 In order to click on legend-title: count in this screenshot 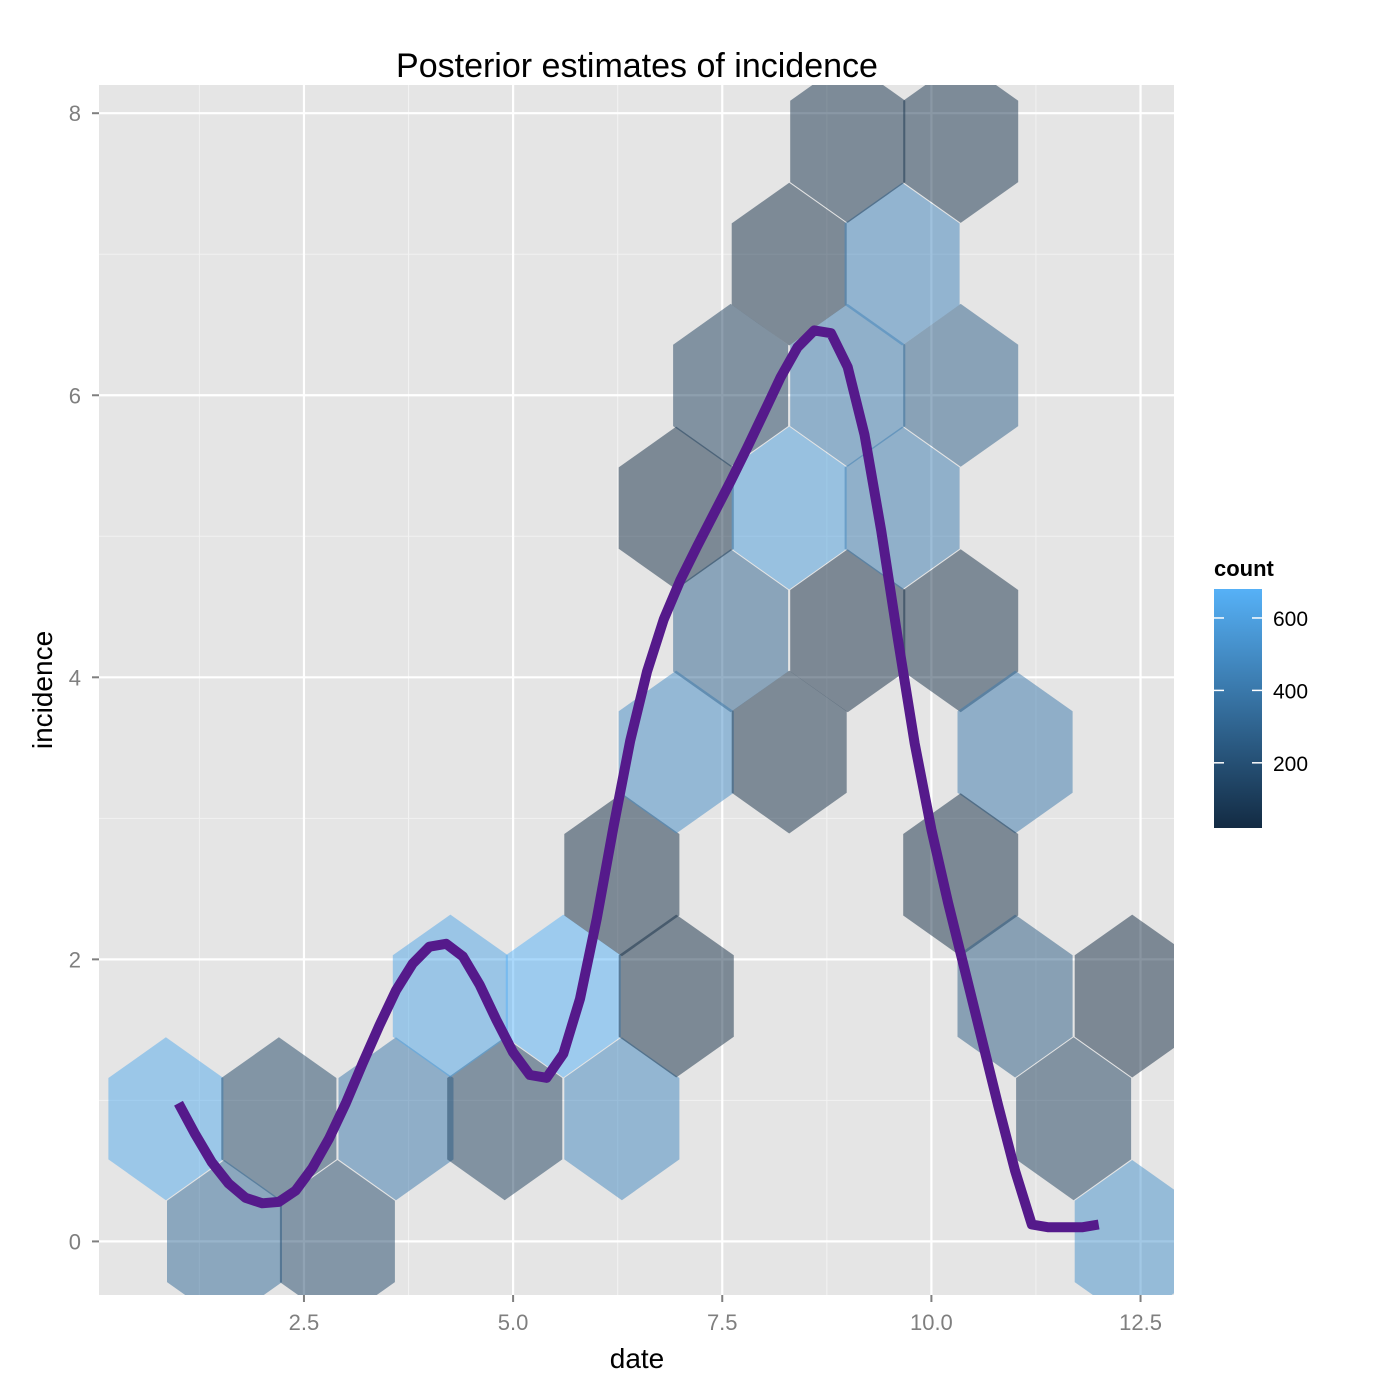, I will do `click(1244, 568)`.